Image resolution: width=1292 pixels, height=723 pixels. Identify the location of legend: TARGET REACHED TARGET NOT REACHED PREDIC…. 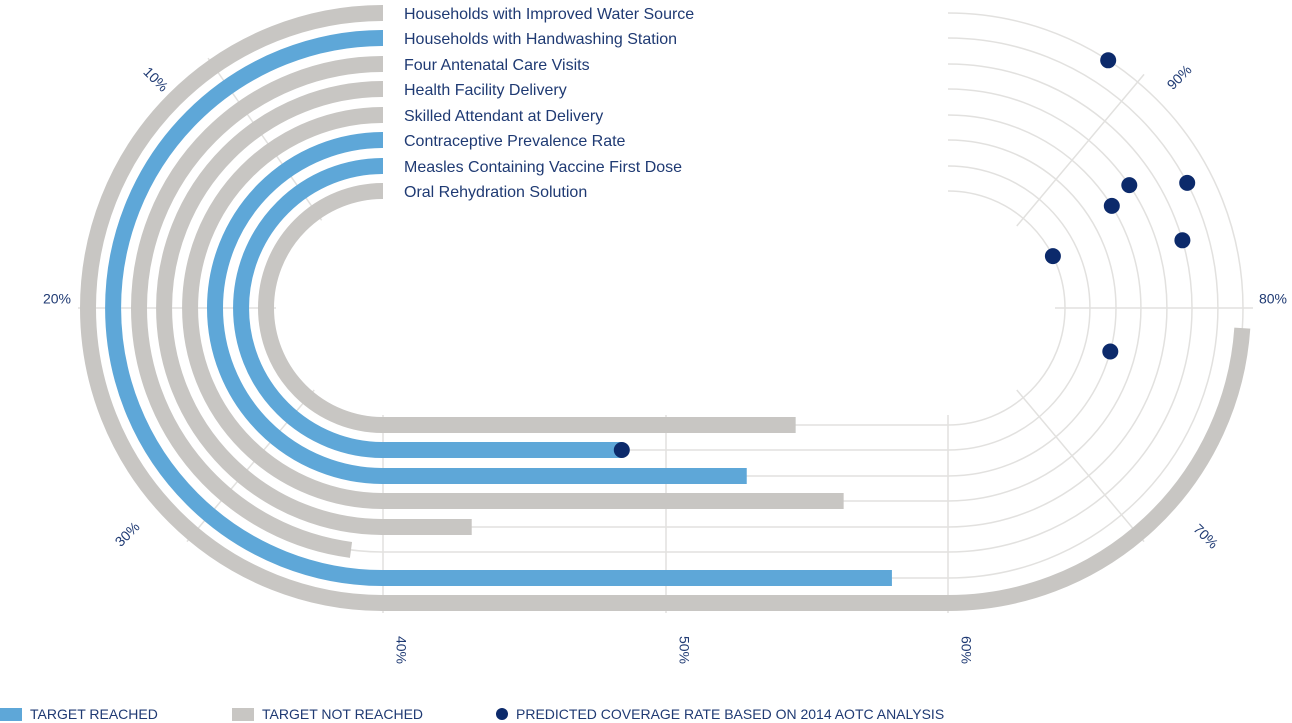
(646, 713).